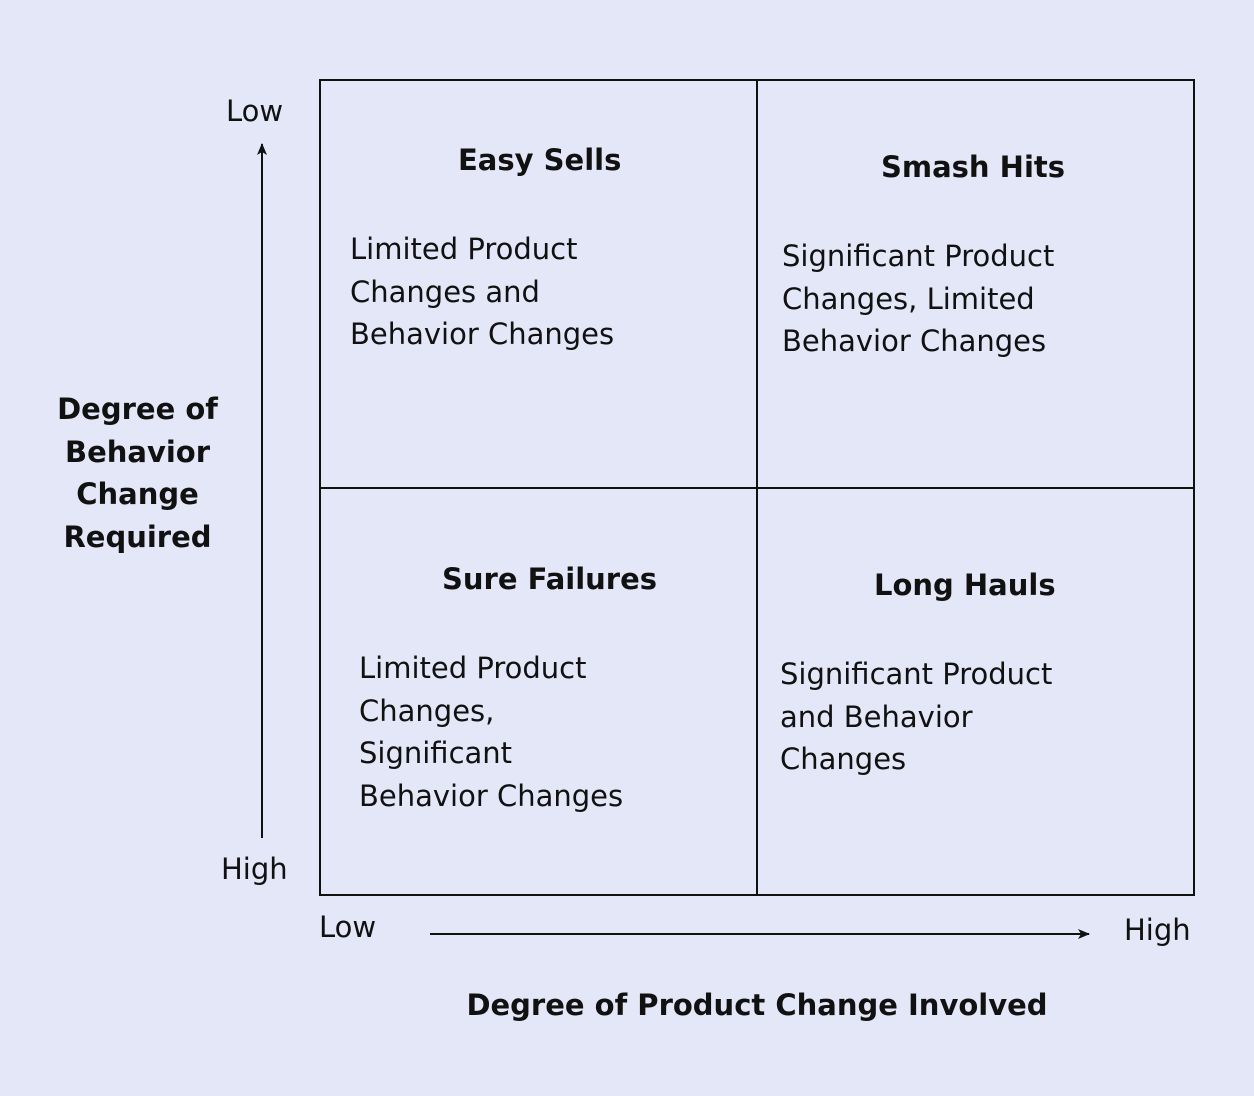  What do you see at coordinates (348, 927) in the screenshot?
I see `x-axis-low-label: Low` at bounding box center [348, 927].